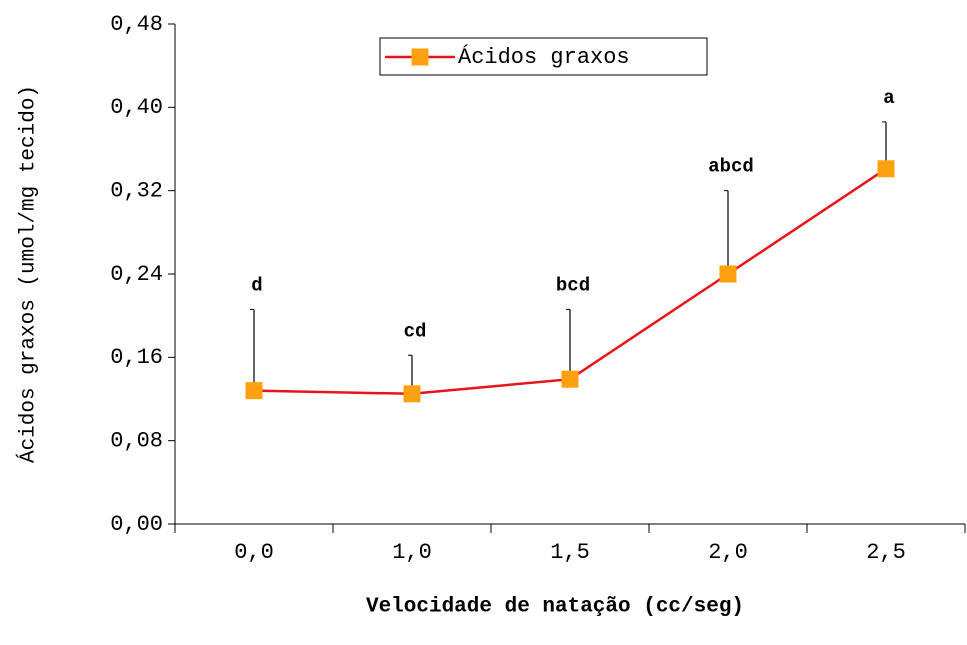 The image size is (967, 645). I want to click on annotation: d, so click(256, 285).